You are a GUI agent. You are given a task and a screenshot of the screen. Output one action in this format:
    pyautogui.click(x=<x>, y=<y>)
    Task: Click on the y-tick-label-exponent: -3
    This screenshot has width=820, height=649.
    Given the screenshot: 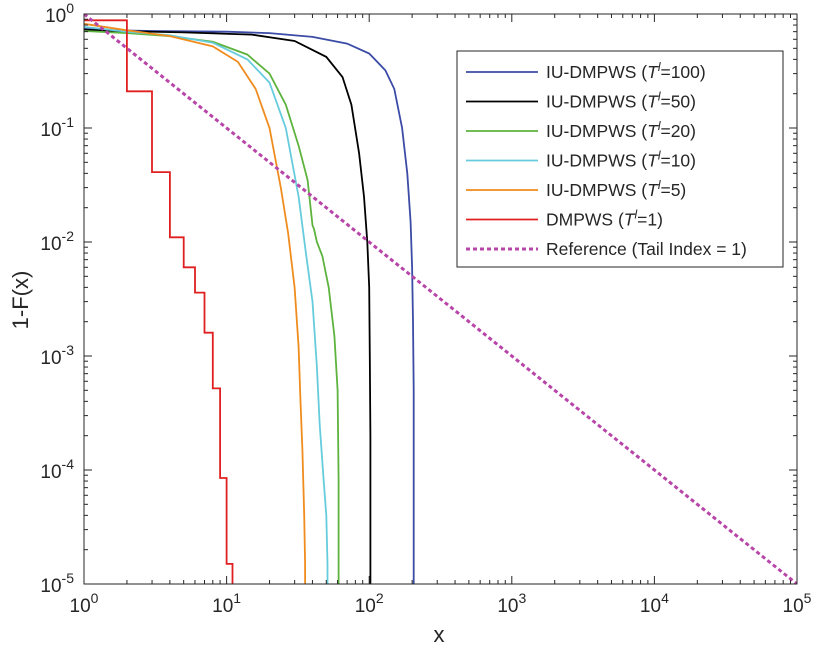 What is the action you would take?
    pyautogui.click(x=68, y=350)
    